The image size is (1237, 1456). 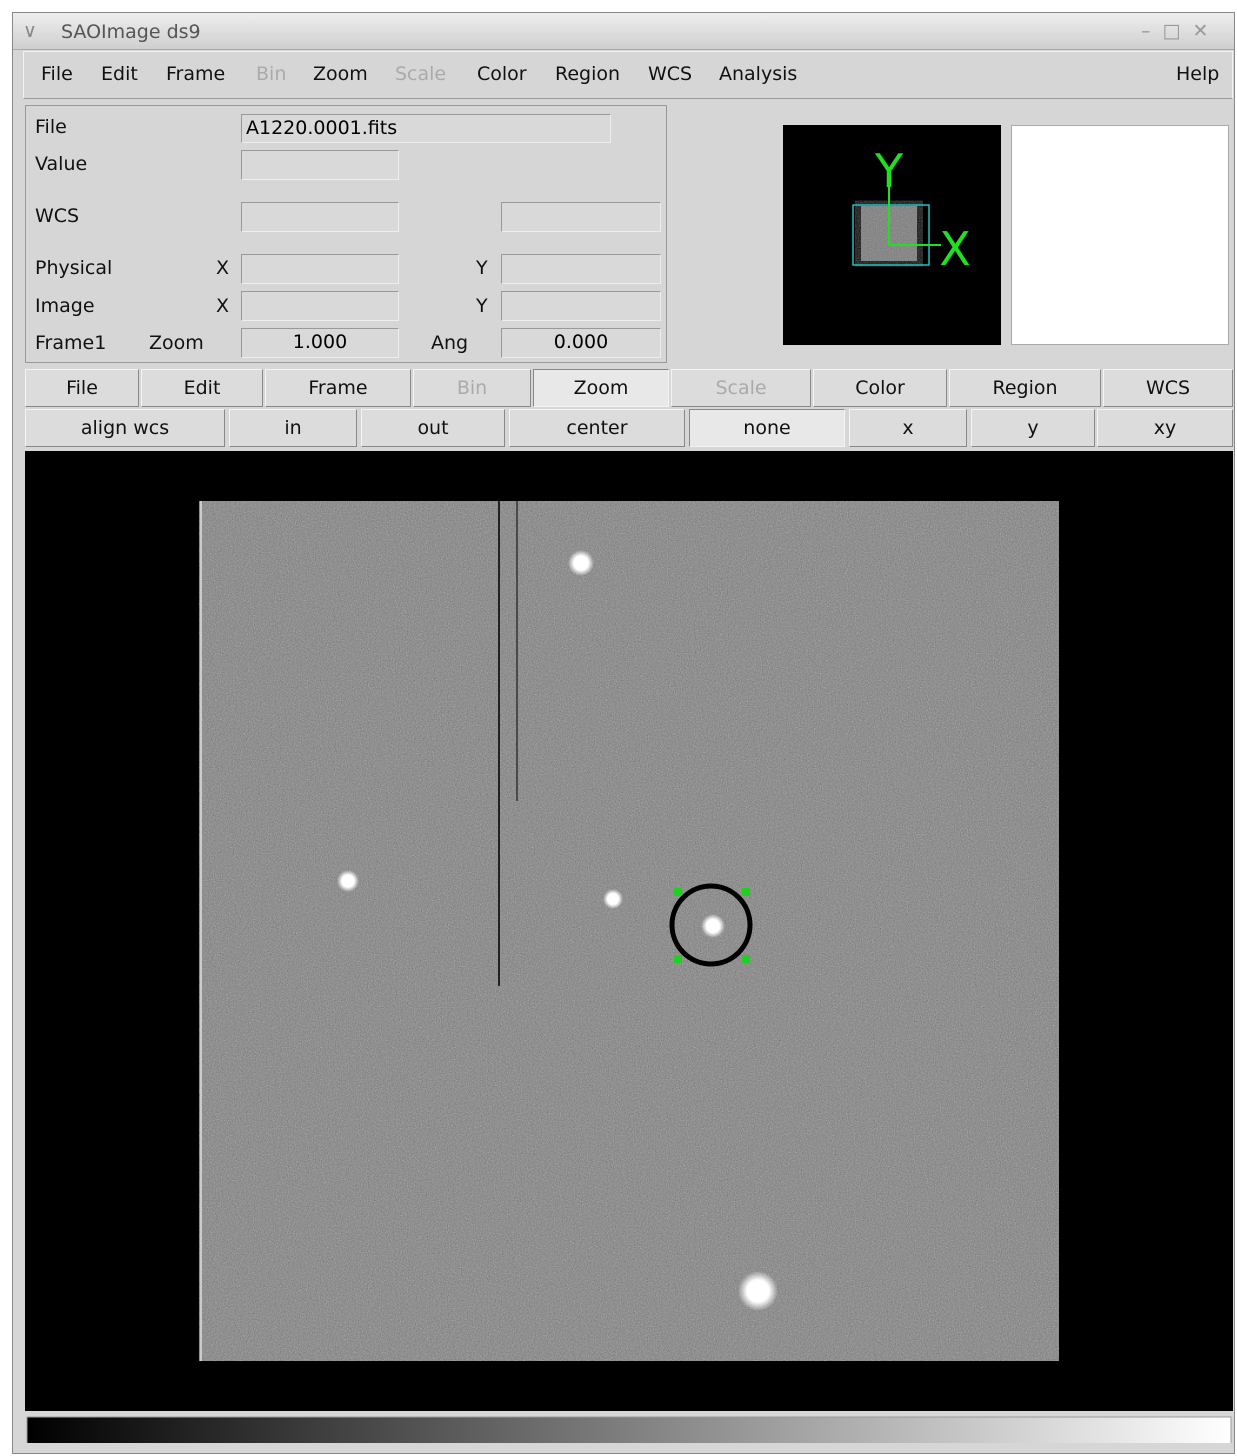 I want to click on window-controls: –□✕, so click(x=1181, y=31).